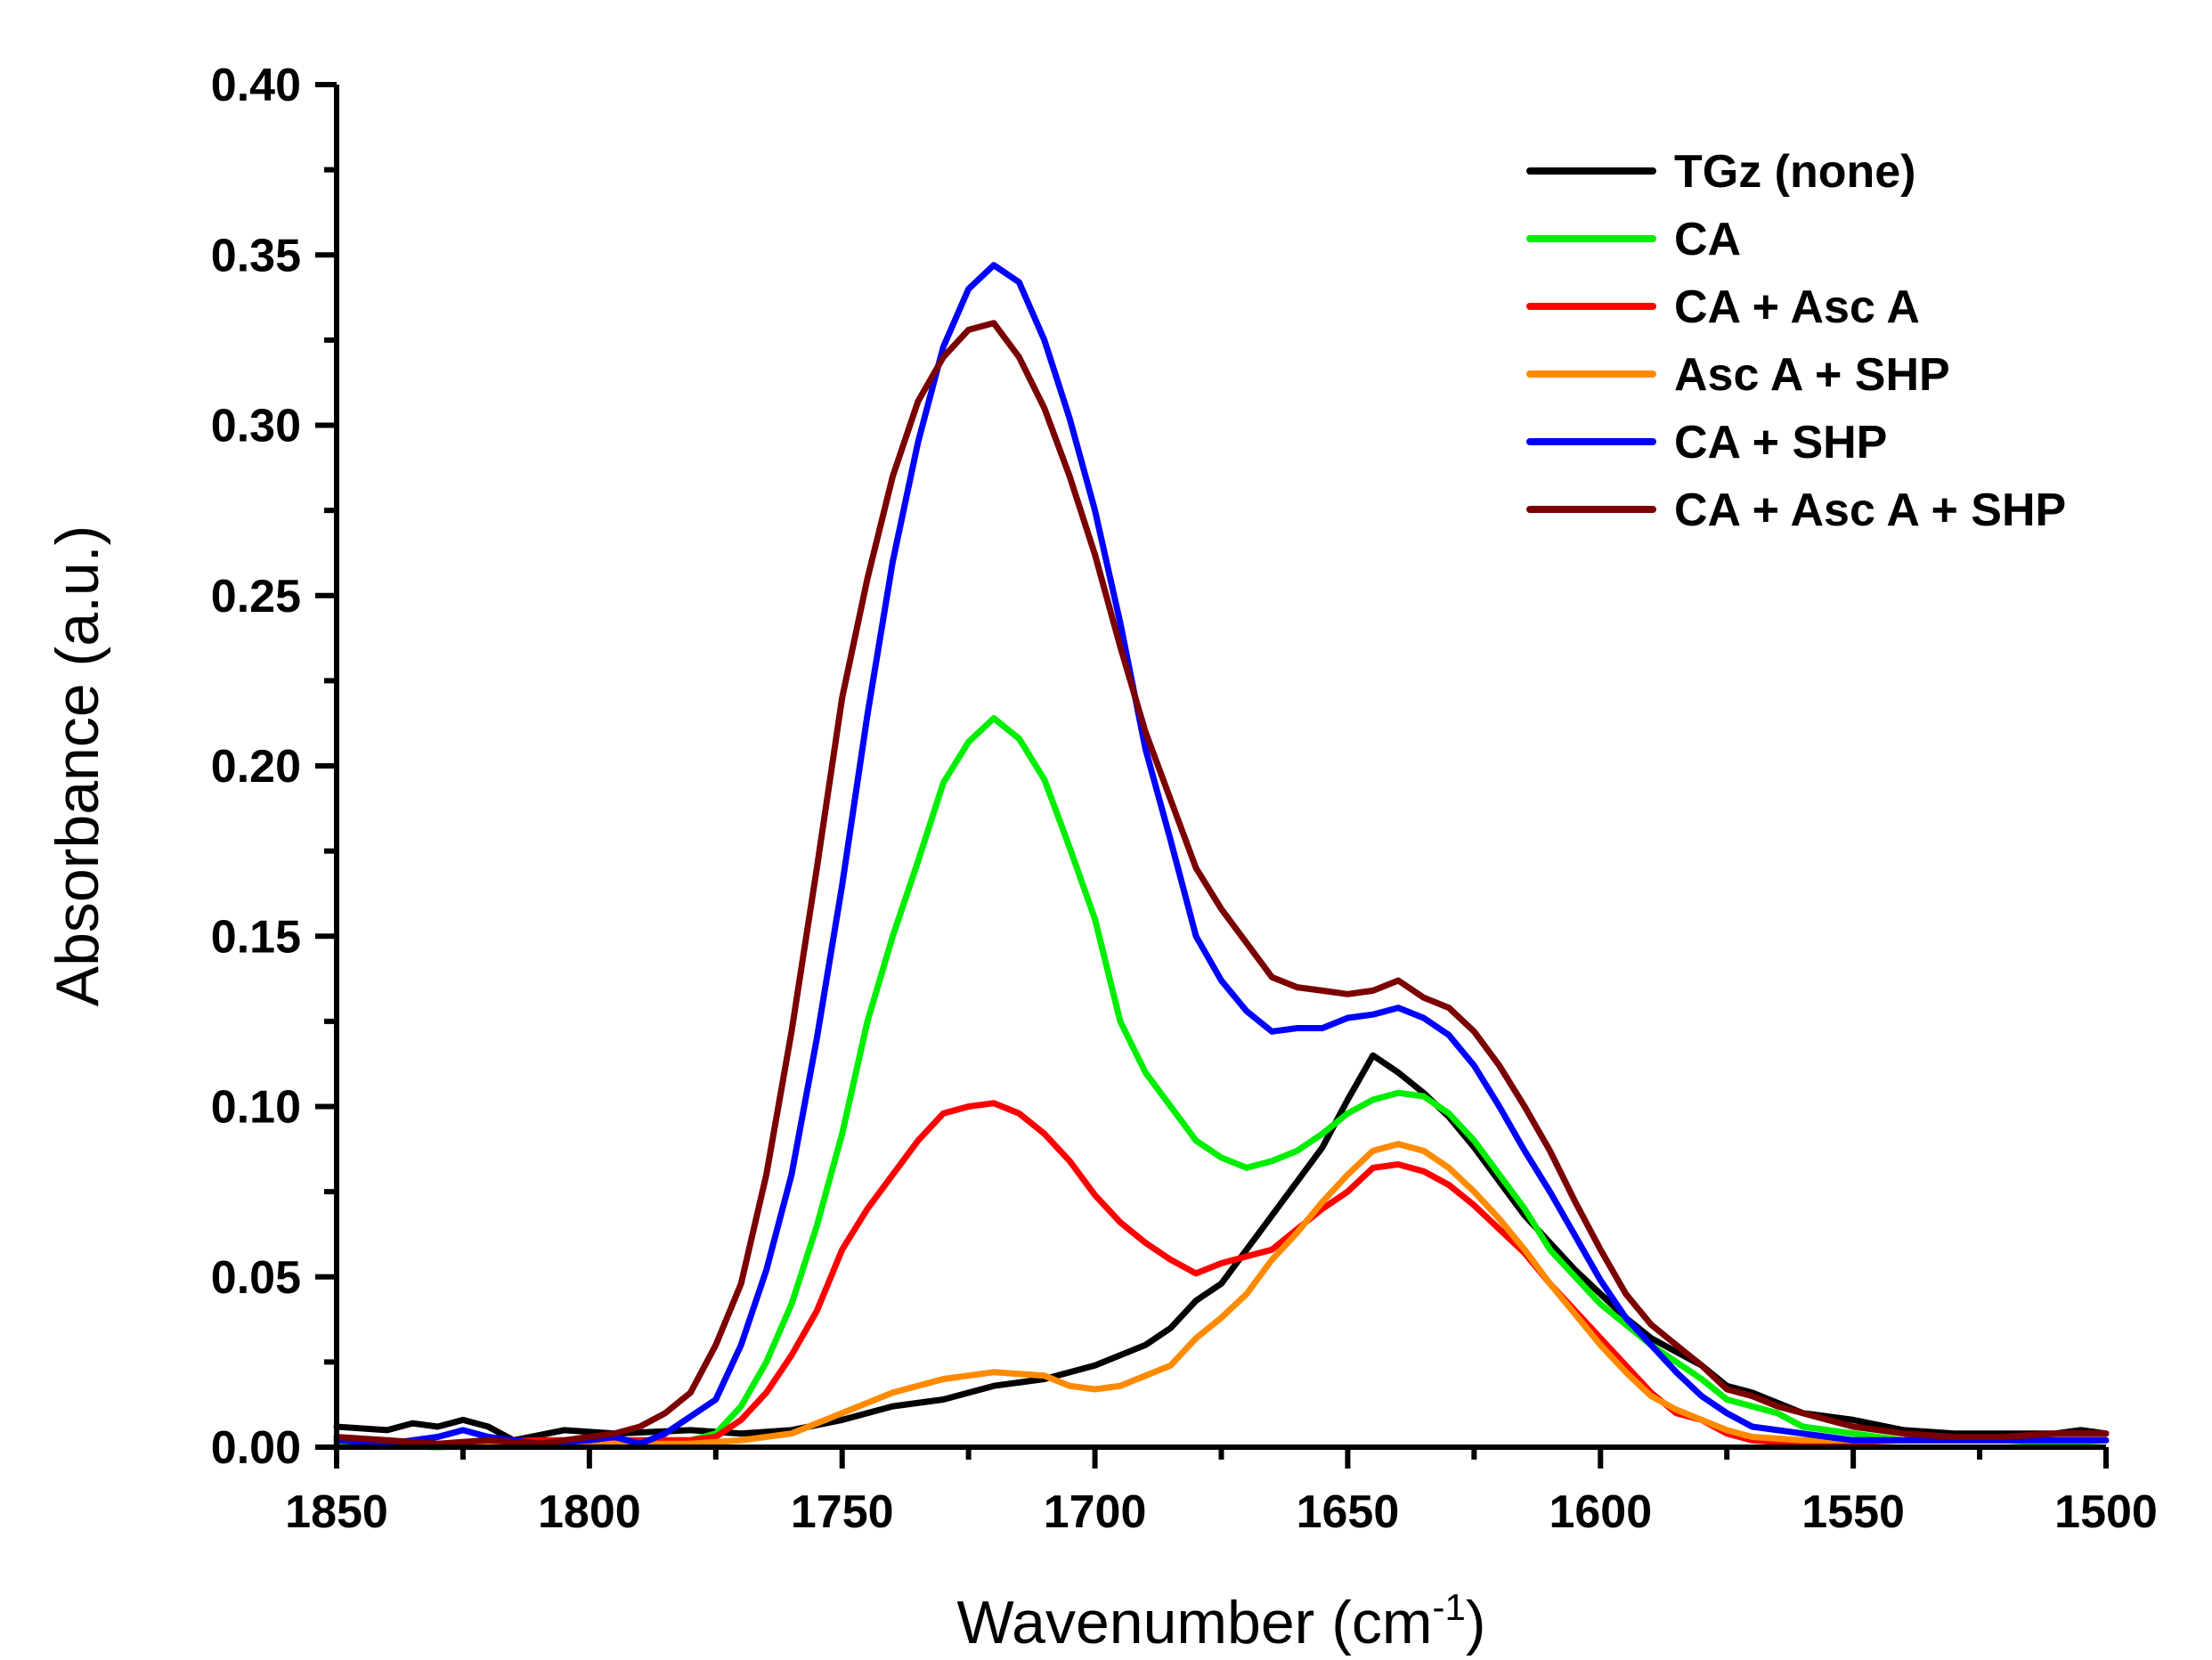 The width and height of the screenshot is (2212, 1660). I want to click on legend-label: Asc A + SHP, so click(1812, 375).